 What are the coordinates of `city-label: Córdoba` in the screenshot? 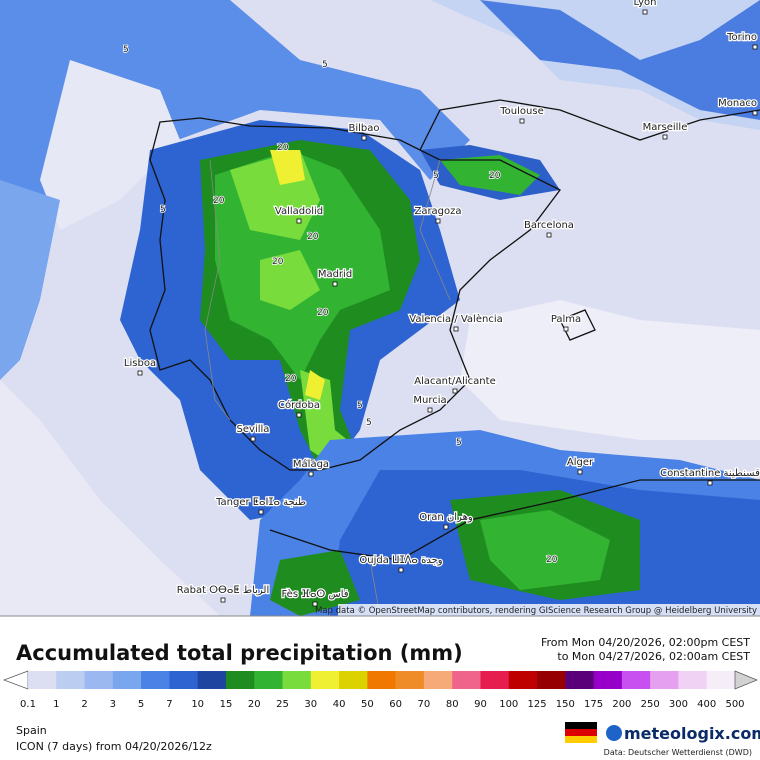 It's located at (299, 405).